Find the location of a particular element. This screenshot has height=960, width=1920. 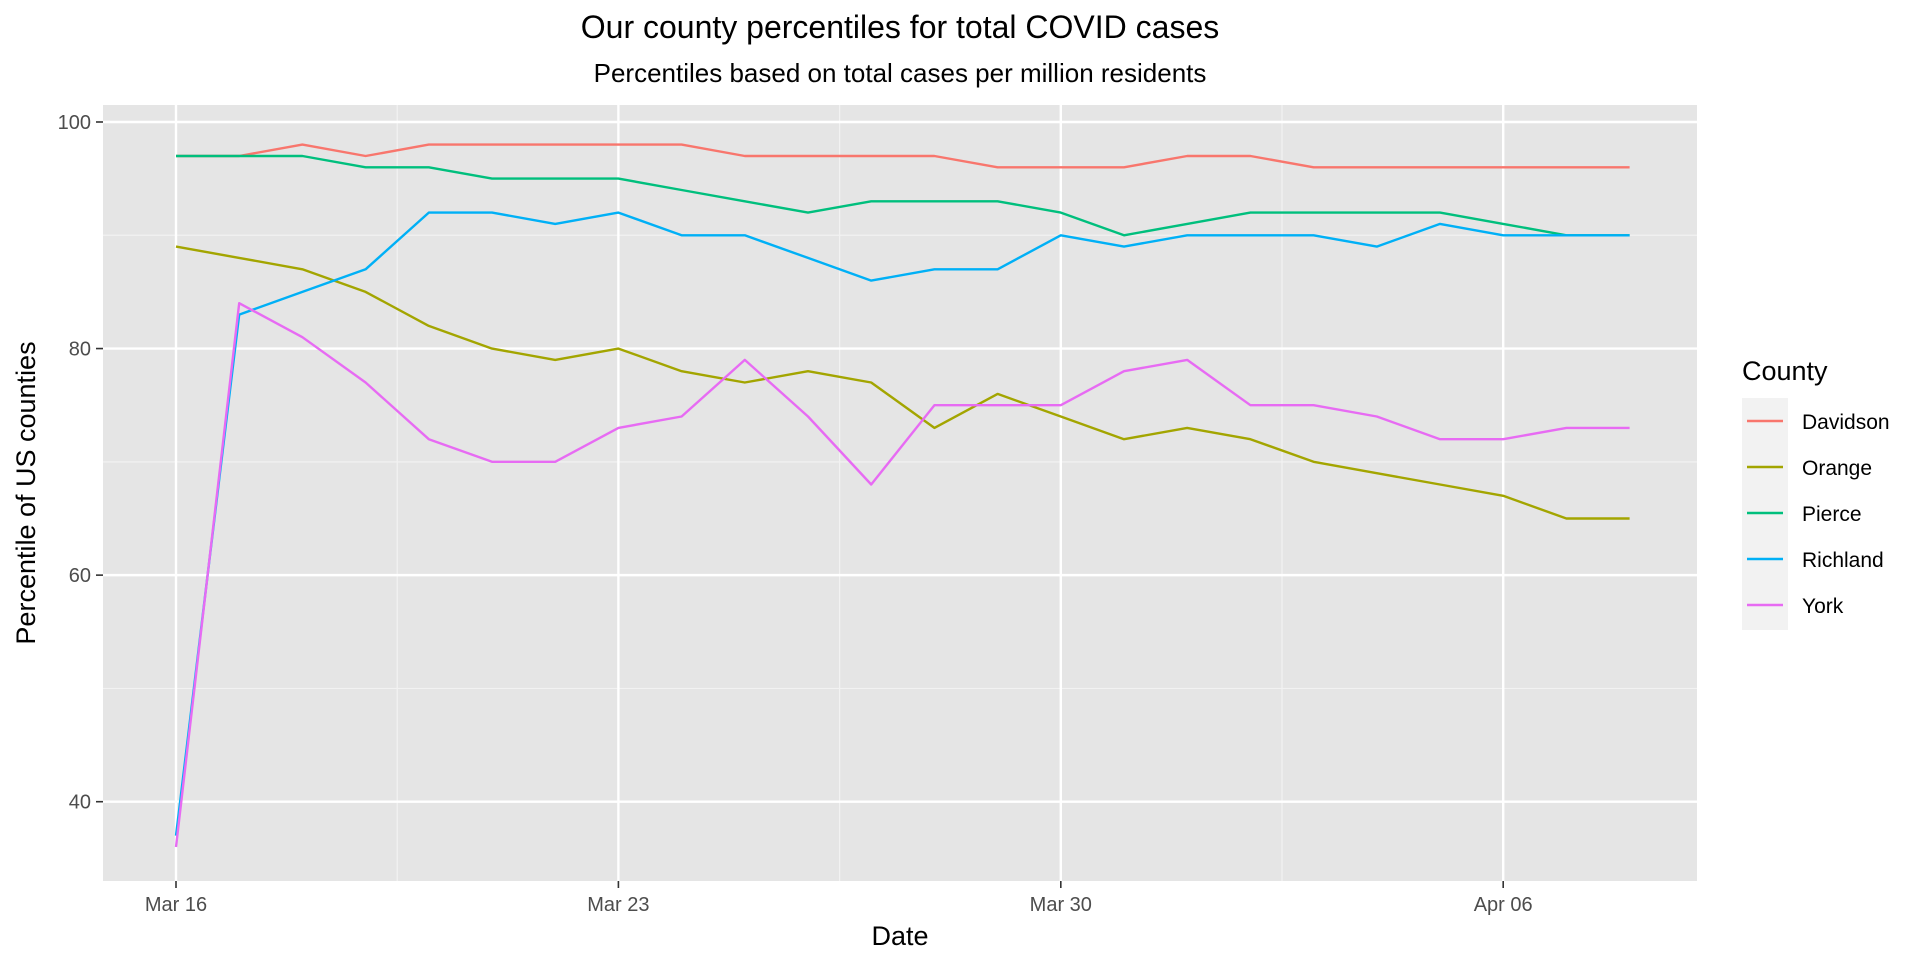

legend-label-davidson: Davidson is located at coordinates (1846, 422).